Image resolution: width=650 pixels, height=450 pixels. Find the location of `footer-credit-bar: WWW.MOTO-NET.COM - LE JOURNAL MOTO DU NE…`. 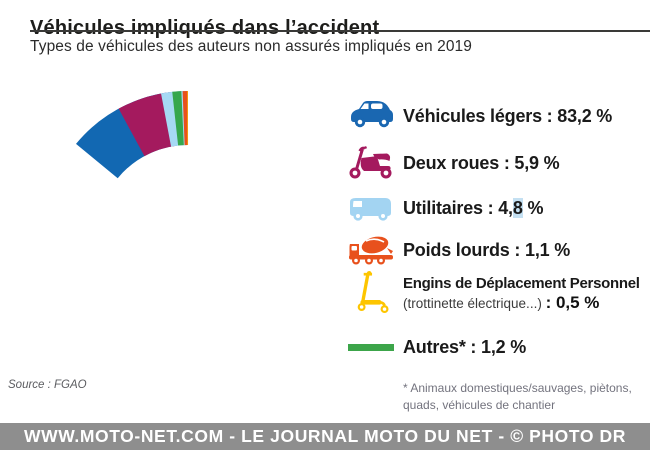

footer-credit-bar: WWW.MOTO-NET.COM - LE JOURNAL MOTO DU NE… is located at coordinates (325, 436).